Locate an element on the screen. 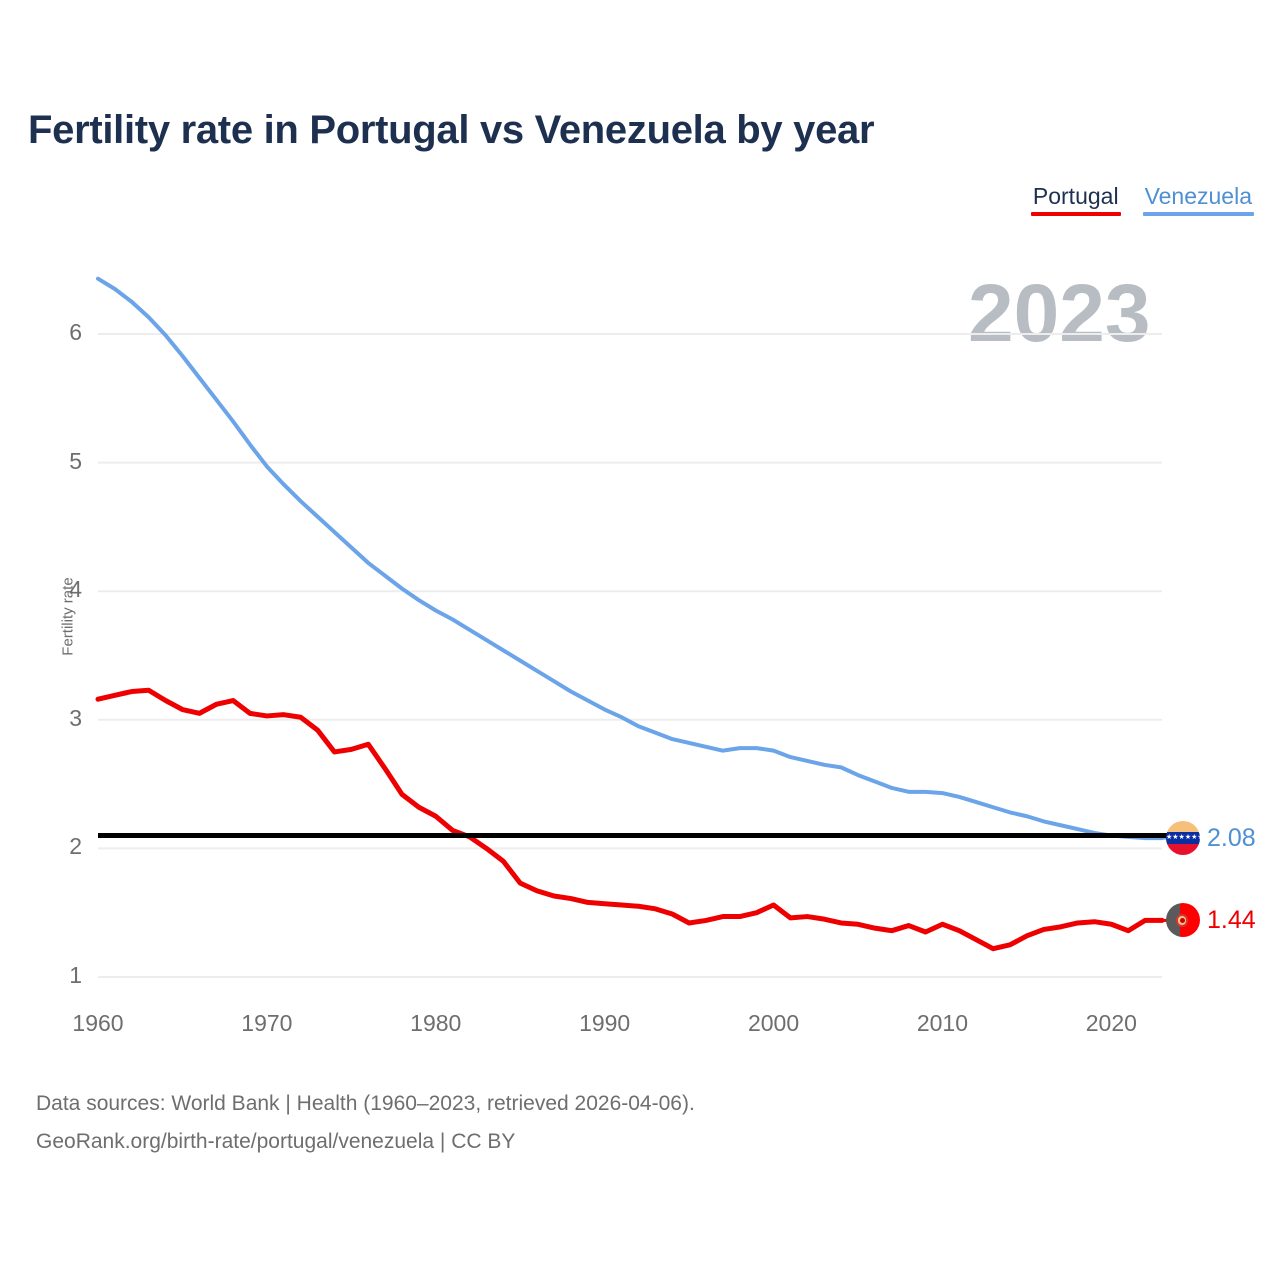 The image size is (1280, 1280). year-watermark: 2023 is located at coordinates (1059, 313).